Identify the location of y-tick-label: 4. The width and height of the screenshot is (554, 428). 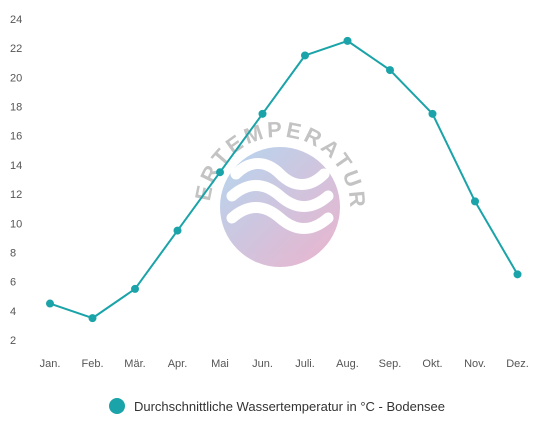
(13, 312).